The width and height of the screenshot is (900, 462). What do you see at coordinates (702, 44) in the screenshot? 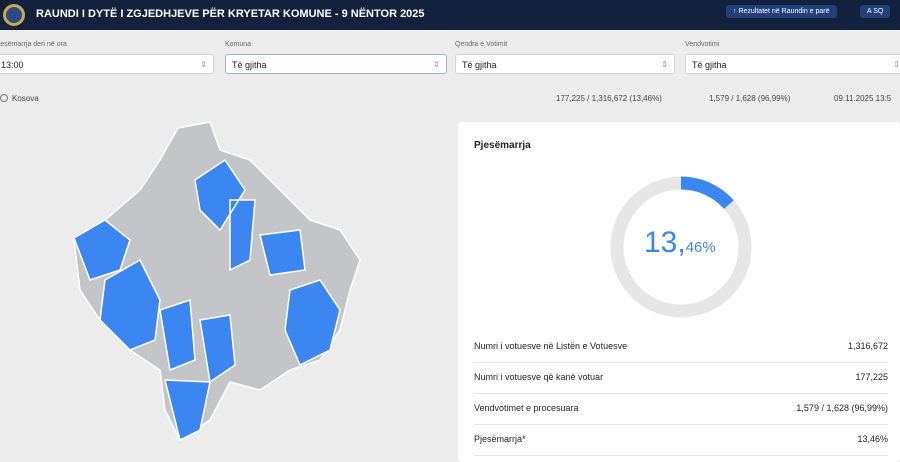
I see `filter-label: Vendvotimi` at bounding box center [702, 44].